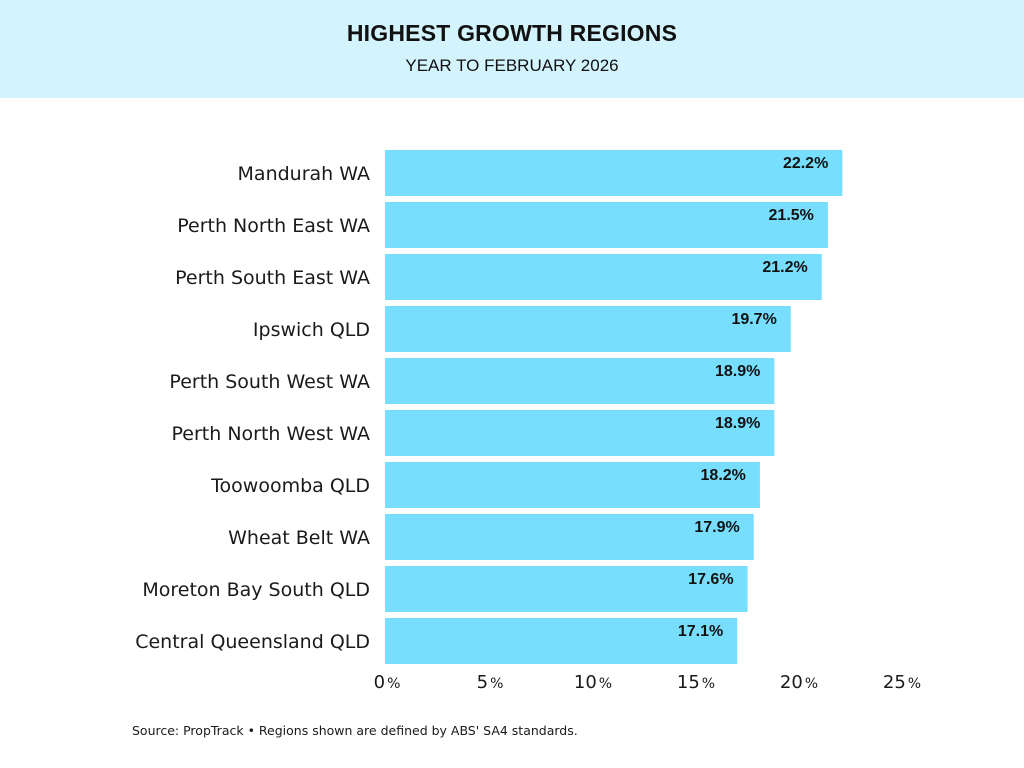 The image size is (1024, 768). What do you see at coordinates (490, 682) in the screenshot?
I see `x-tick-label: 5%` at bounding box center [490, 682].